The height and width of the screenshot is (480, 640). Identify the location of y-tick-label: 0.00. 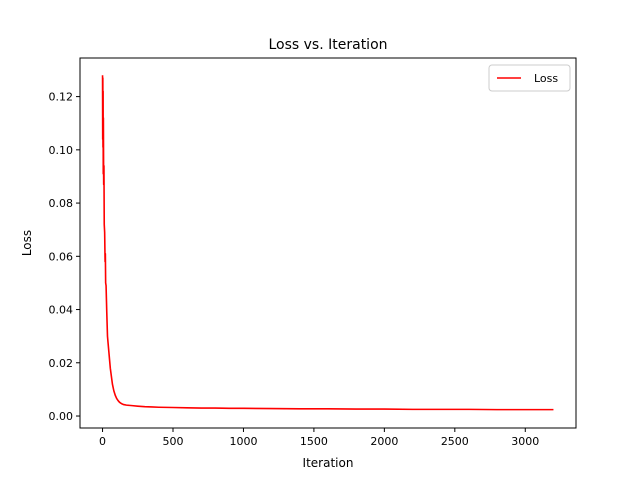
(61, 416).